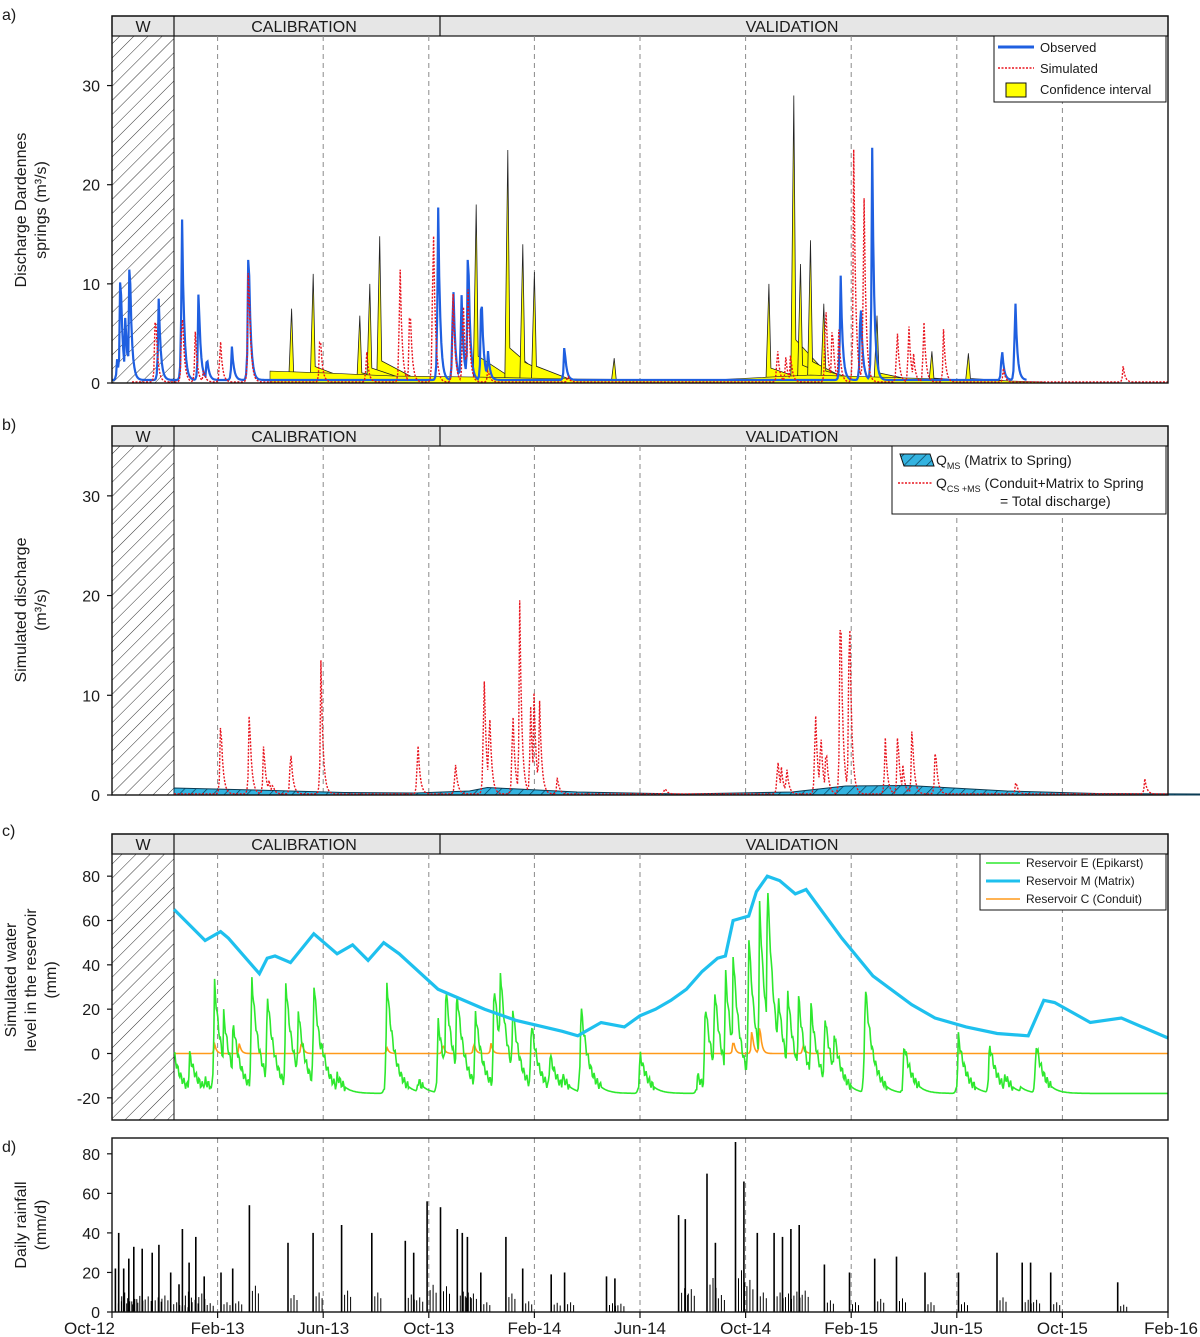 Image resolution: width=1200 pixels, height=1337 pixels. What do you see at coordinates (1080, 881) in the screenshot?
I see `legend-reservoir-m: Reservoir M (Matrix)` at bounding box center [1080, 881].